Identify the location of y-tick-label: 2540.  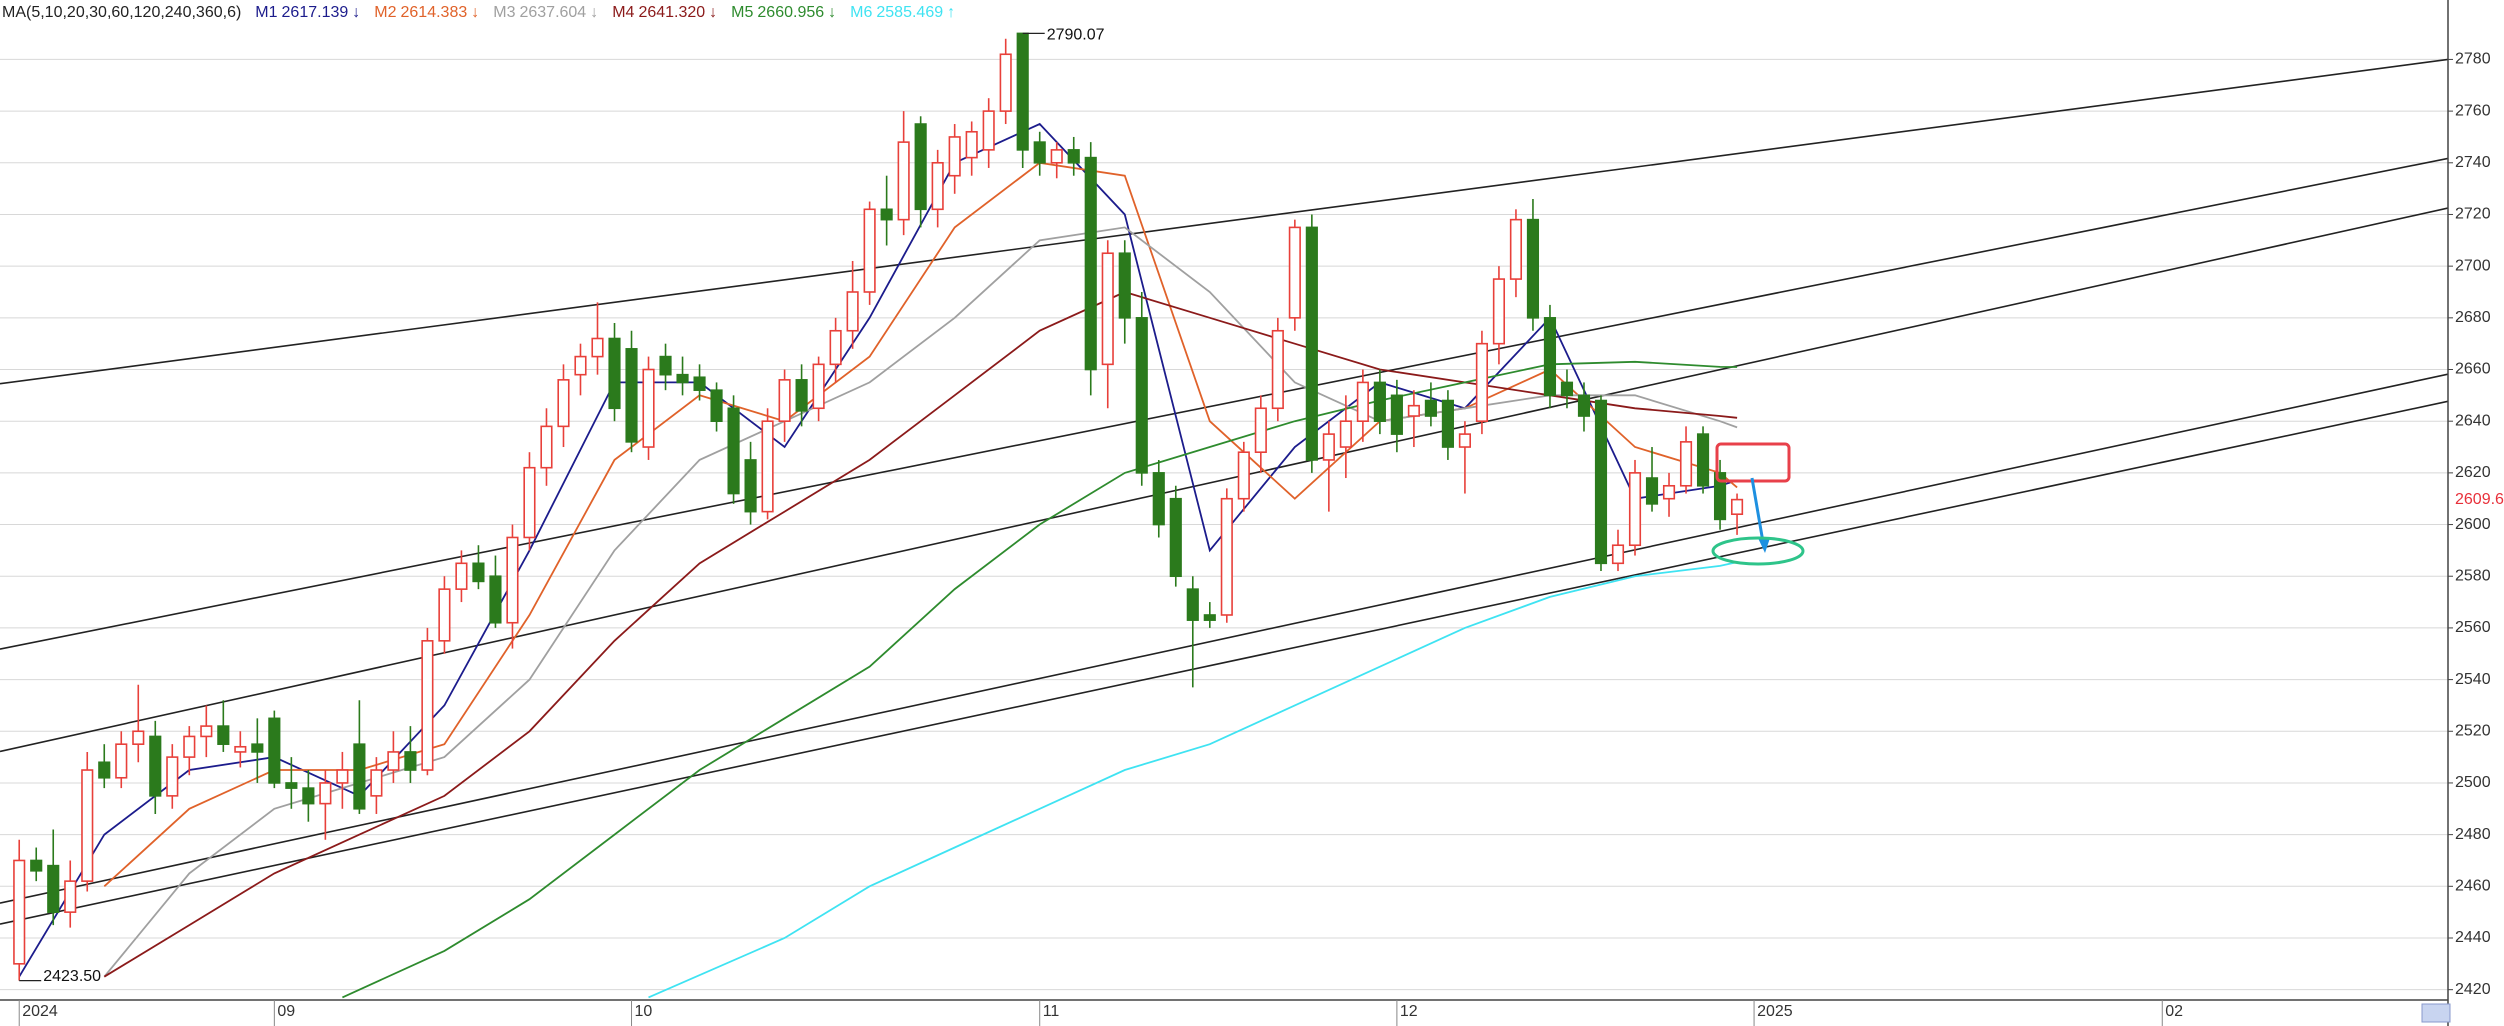
(2473, 679).